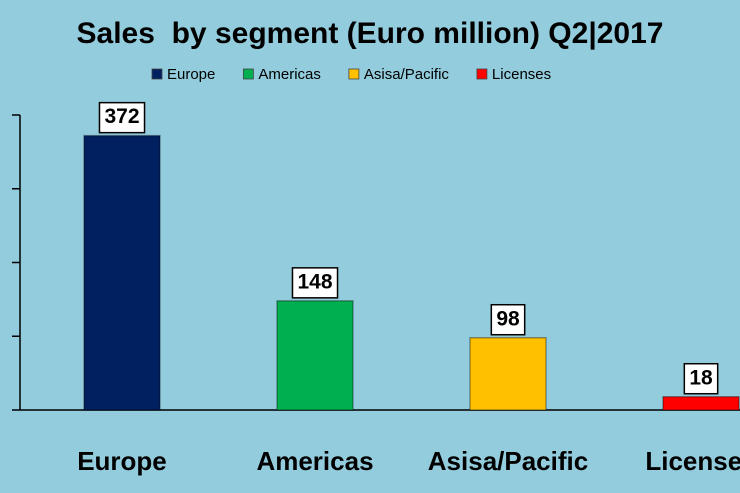 Image resolution: width=740 pixels, height=493 pixels. I want to click on value-label: 98, so click(508, 318).